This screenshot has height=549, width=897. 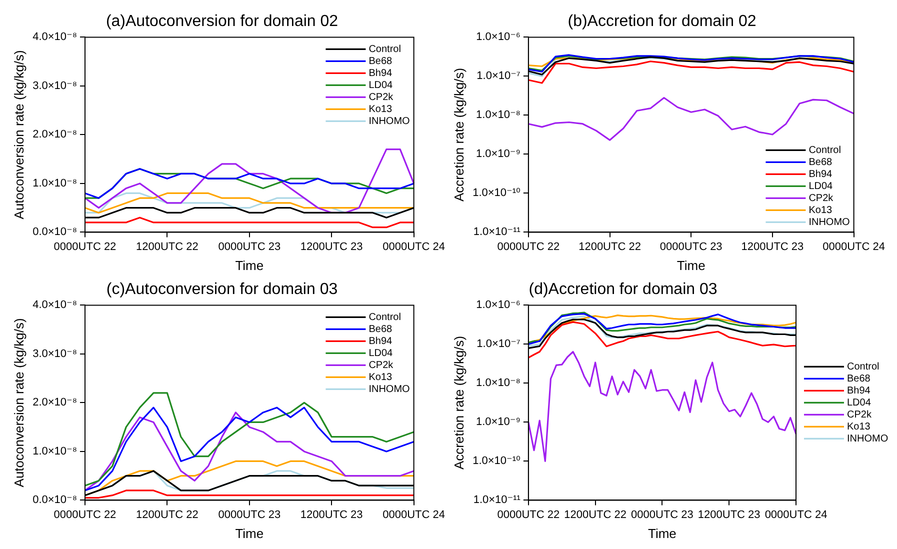 What do you see at coordinates (662, 21) in the screenshot?
I see `chart-title: (b)Accretion for domain 02` at bounding box center [662, 21].